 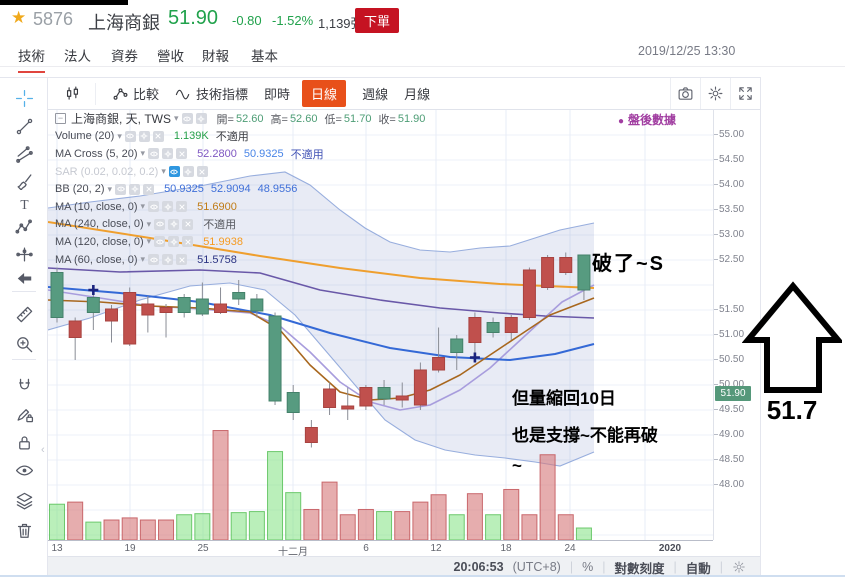 I want to click on sidebar-collapse-handle: ‹, so click(x=43, y=450).